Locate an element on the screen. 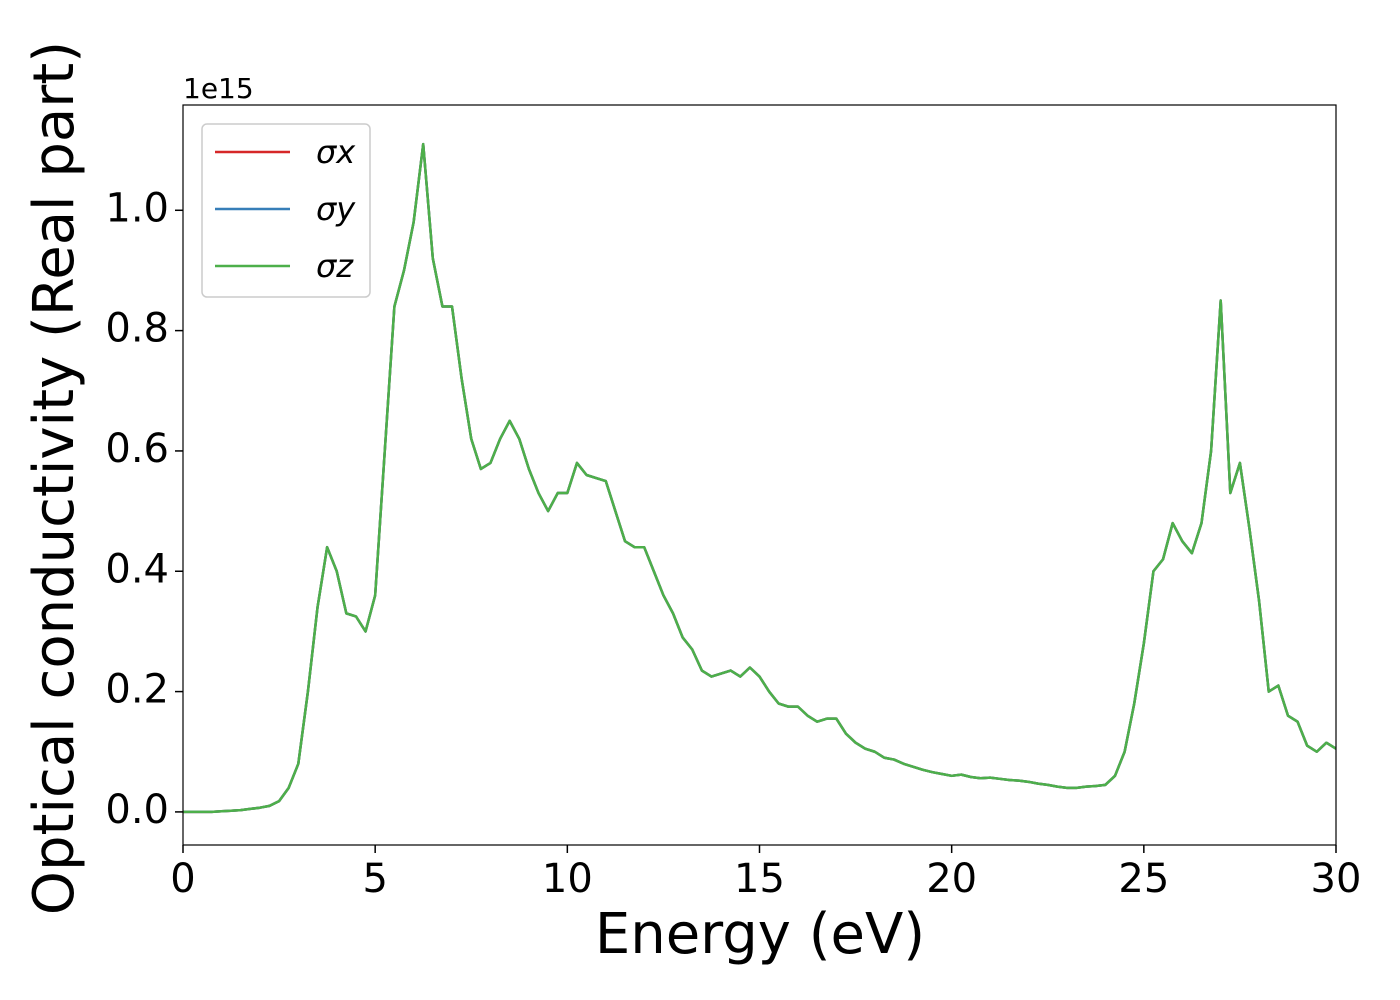  y-tick-label: 0.4 is located at coordinates (137, 569).